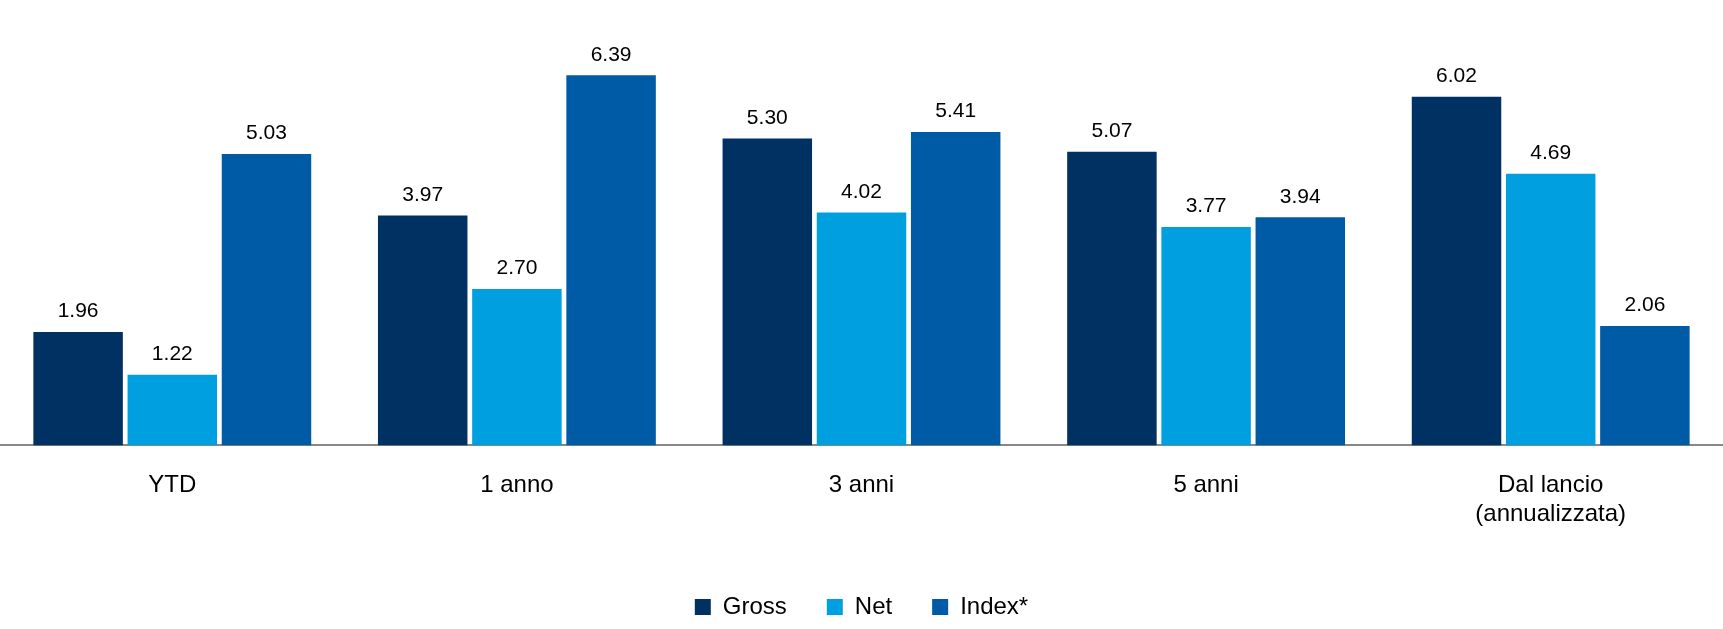  I want to click on data-label: 2.06, so click(1645, 304).